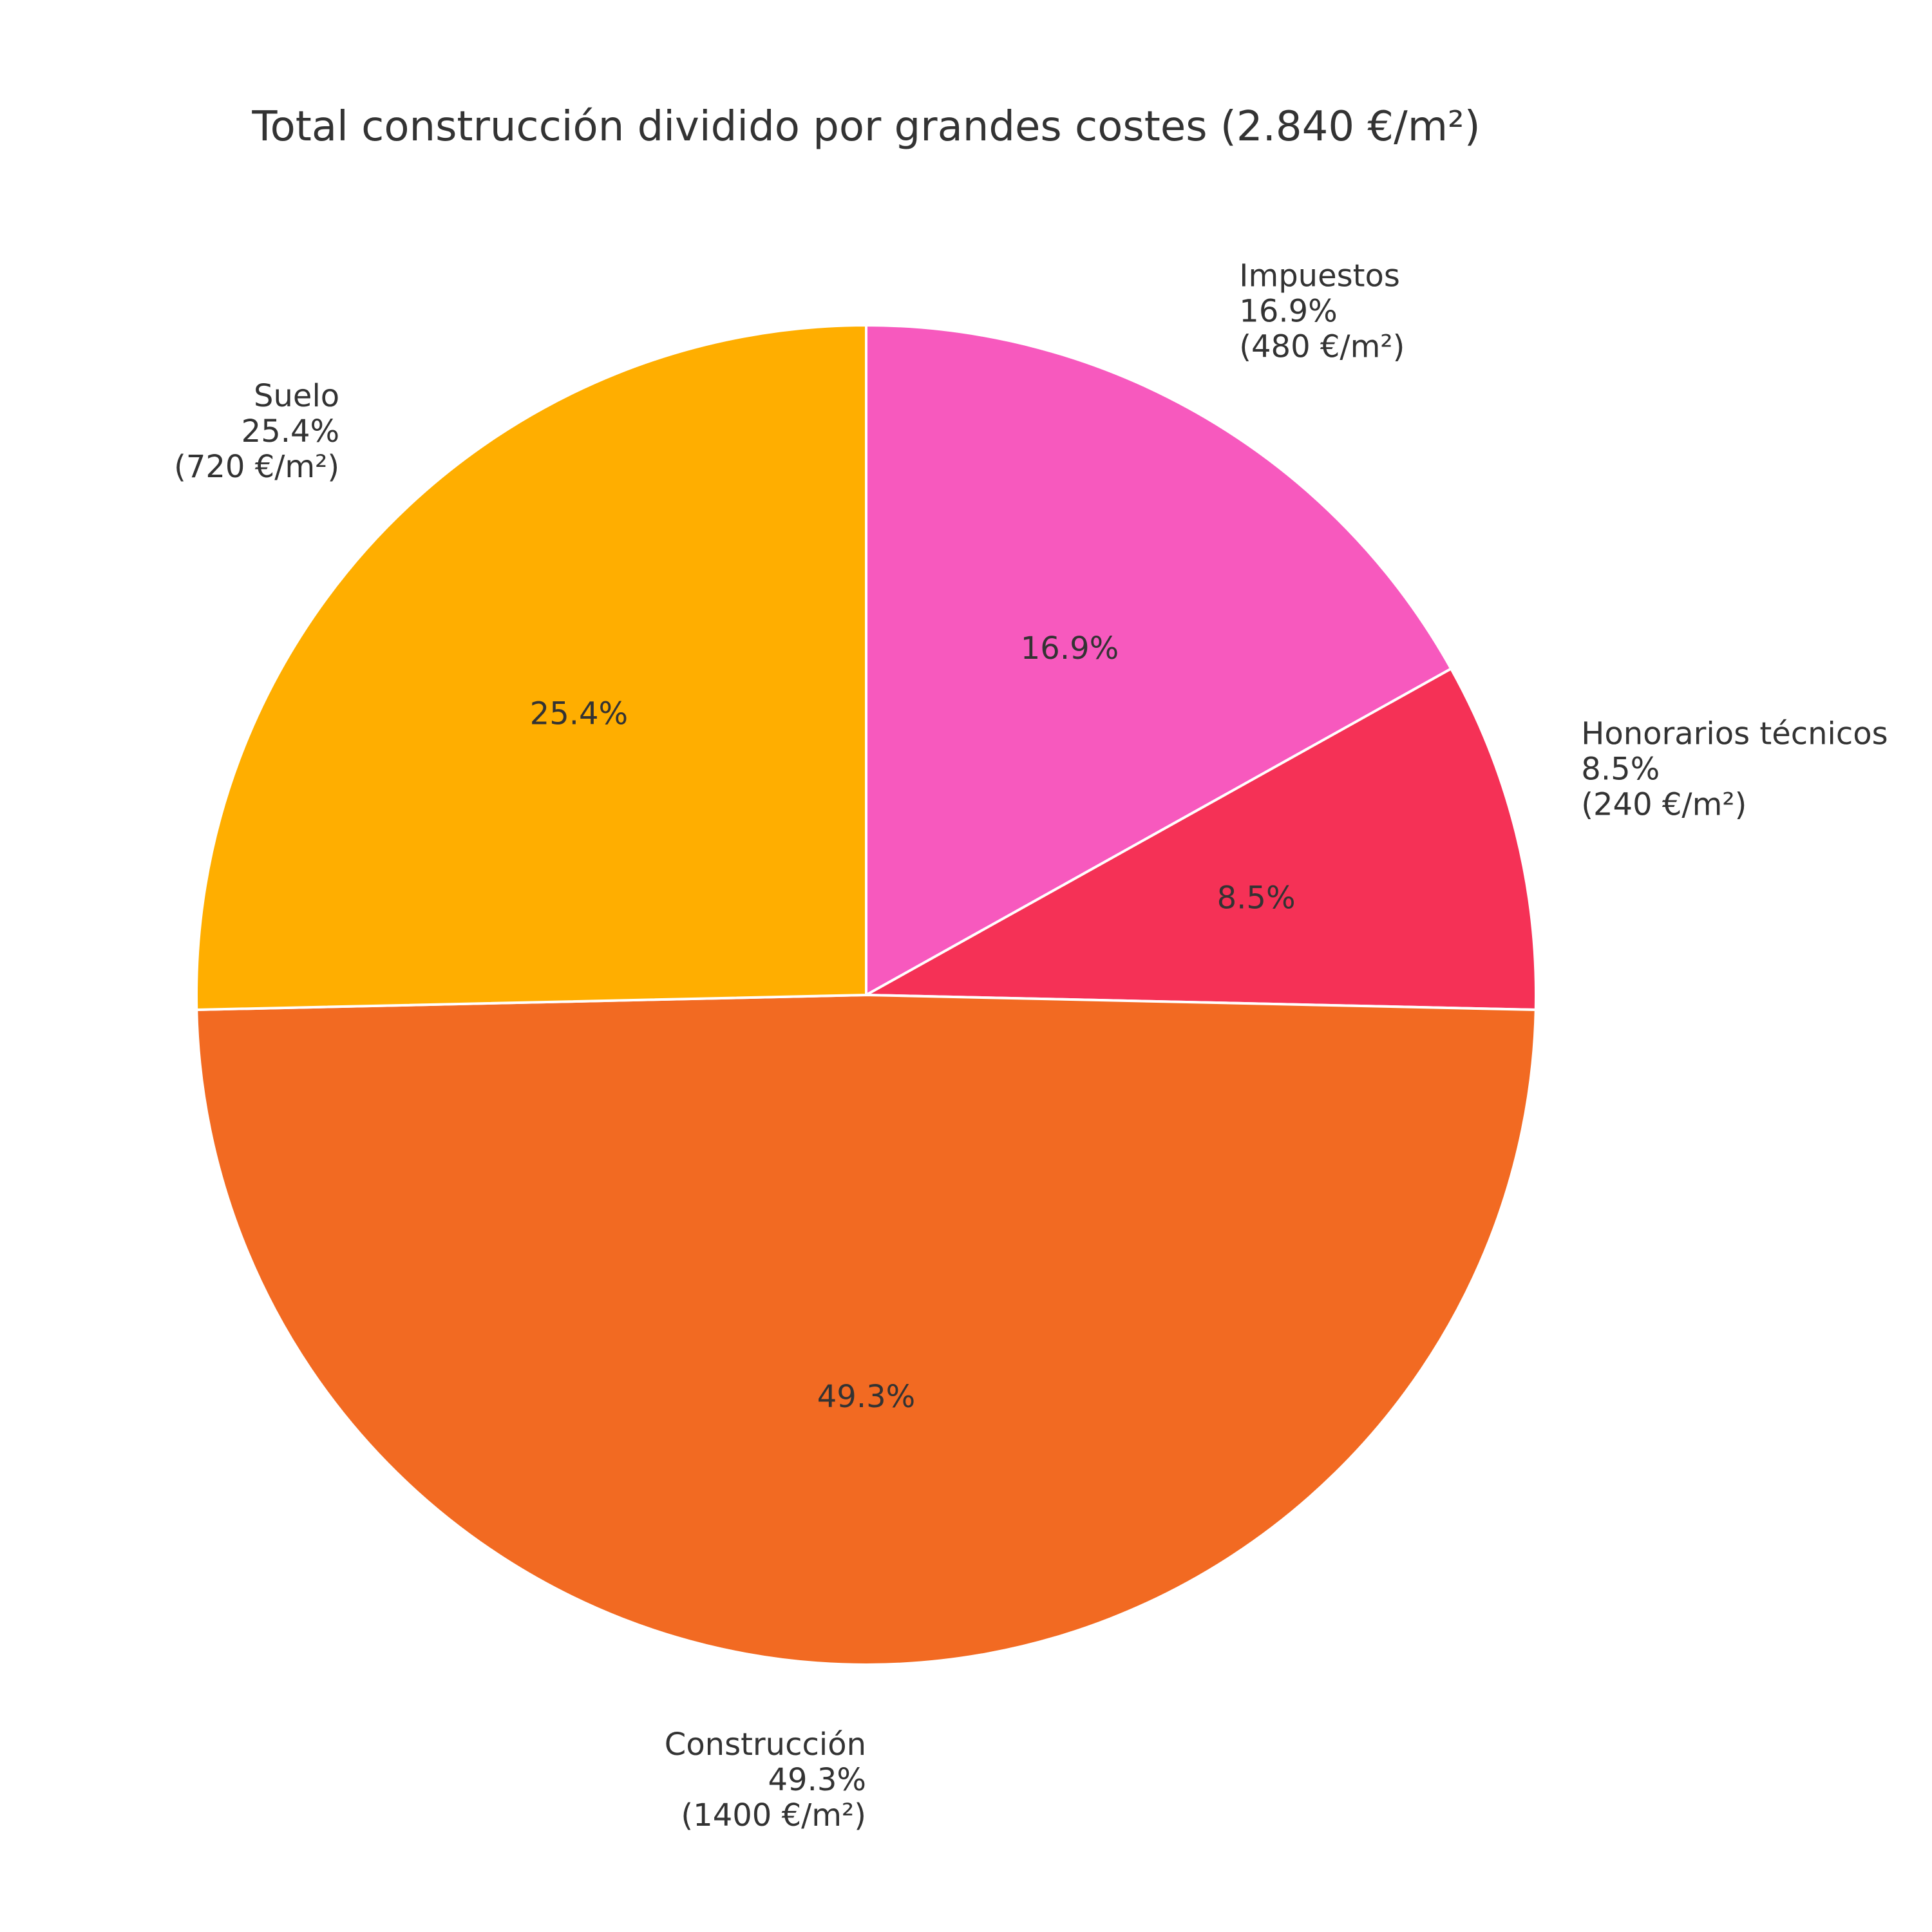 The height and width of the screenshot is (1932, 1932). Describe the element at coordinates (1322, 347) in the screenshot. I see `outer-label-amount: (480 €/m²)` at that location.